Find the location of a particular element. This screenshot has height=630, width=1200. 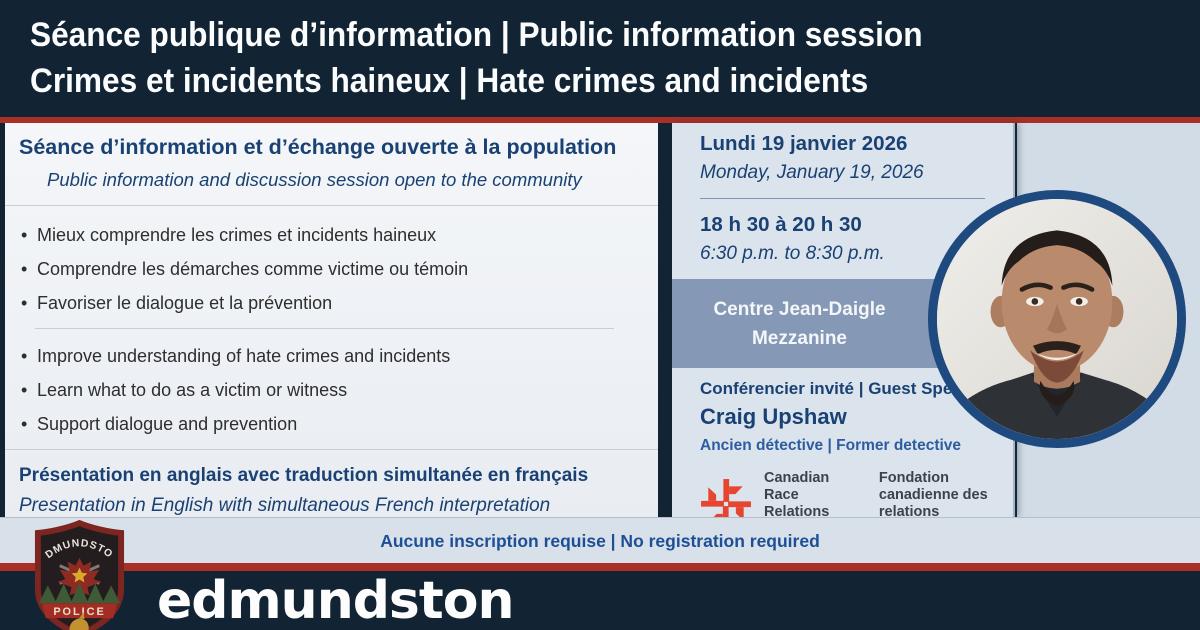

speaker-label: Conférencier invité | Guest Speaker is located at coordinates (844, 388).